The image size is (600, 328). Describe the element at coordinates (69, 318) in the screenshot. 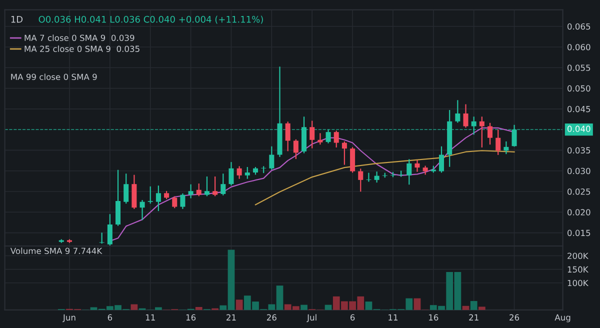

I see `x-tick-label: Jun` at that location.